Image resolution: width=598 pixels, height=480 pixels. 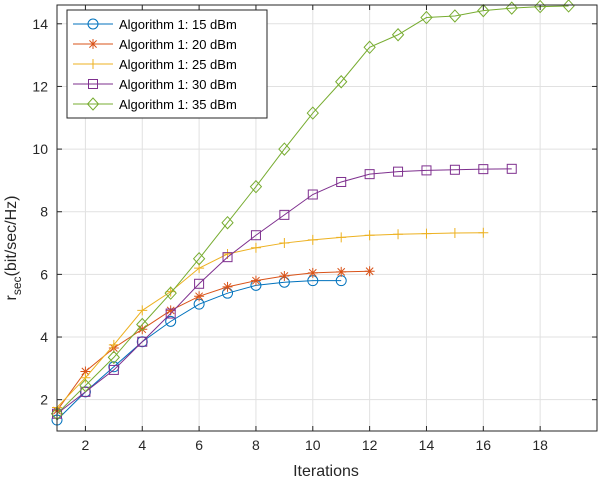 I want to click on legend-entry: Algorithm 1: 20 dBm, so click(x=155, y=44).